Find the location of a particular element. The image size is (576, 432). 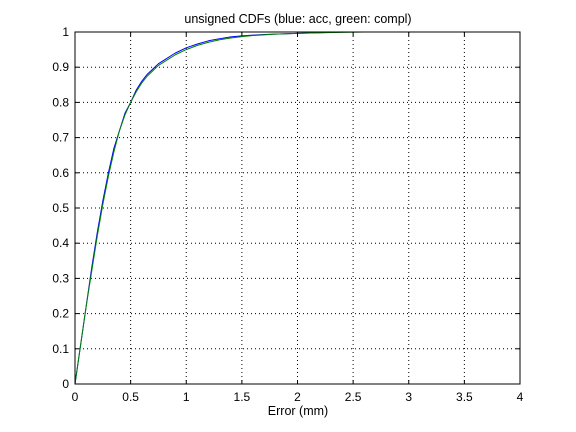

x-tick-labels: 0 0.5 1 1.5 2 2.5 3 3.5 4 is located at coordinates (298, 397).